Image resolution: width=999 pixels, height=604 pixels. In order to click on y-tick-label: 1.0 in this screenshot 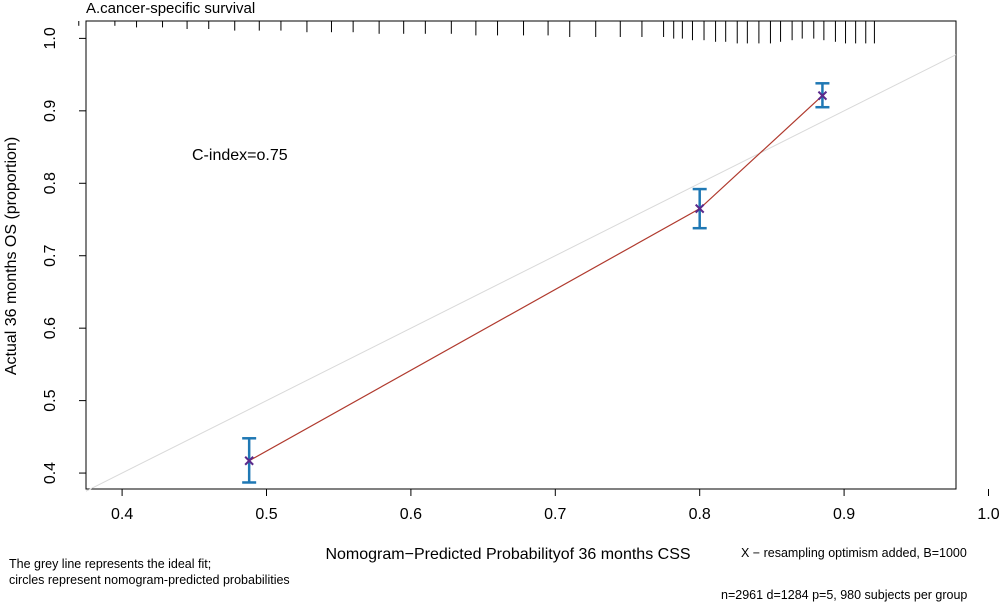, I will do `click(50, 38)`.